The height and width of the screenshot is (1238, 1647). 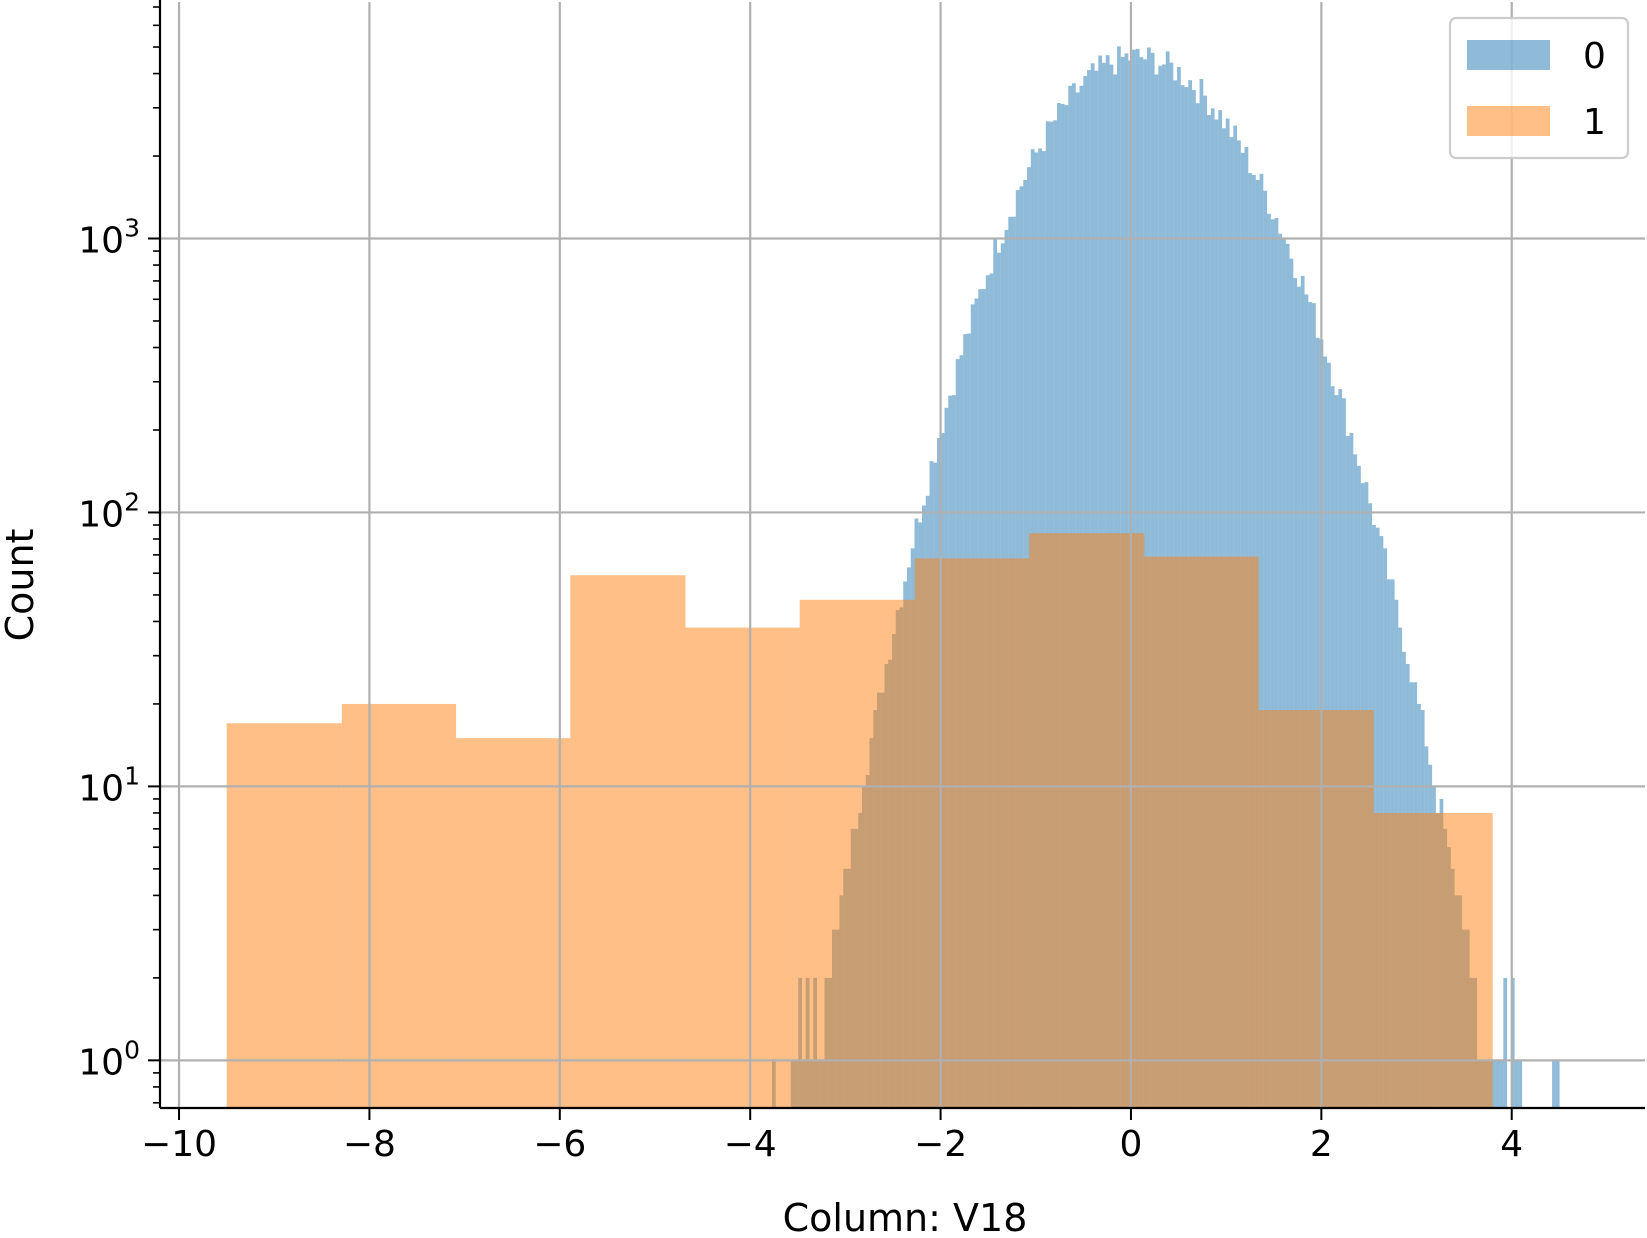 What do you see at coordinates (369, 1144) in the screenshot?
I see `x-tick-label: −8` at bounding box center [369, 1144].